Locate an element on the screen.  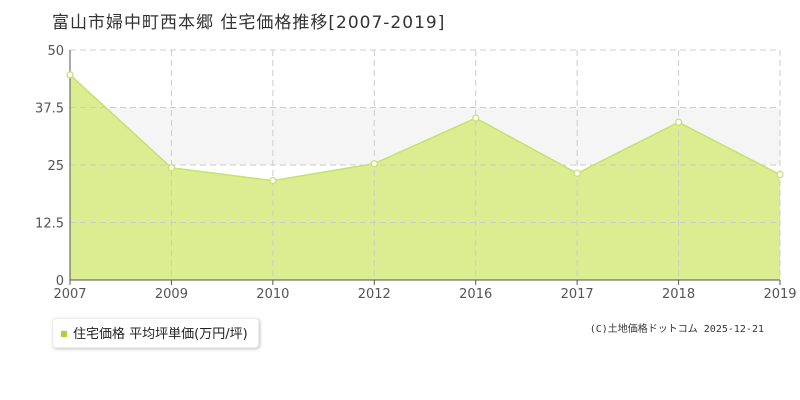
legend: 住宅価格 平均坪単価(万円/坪) is located at coordinates (155, 333).